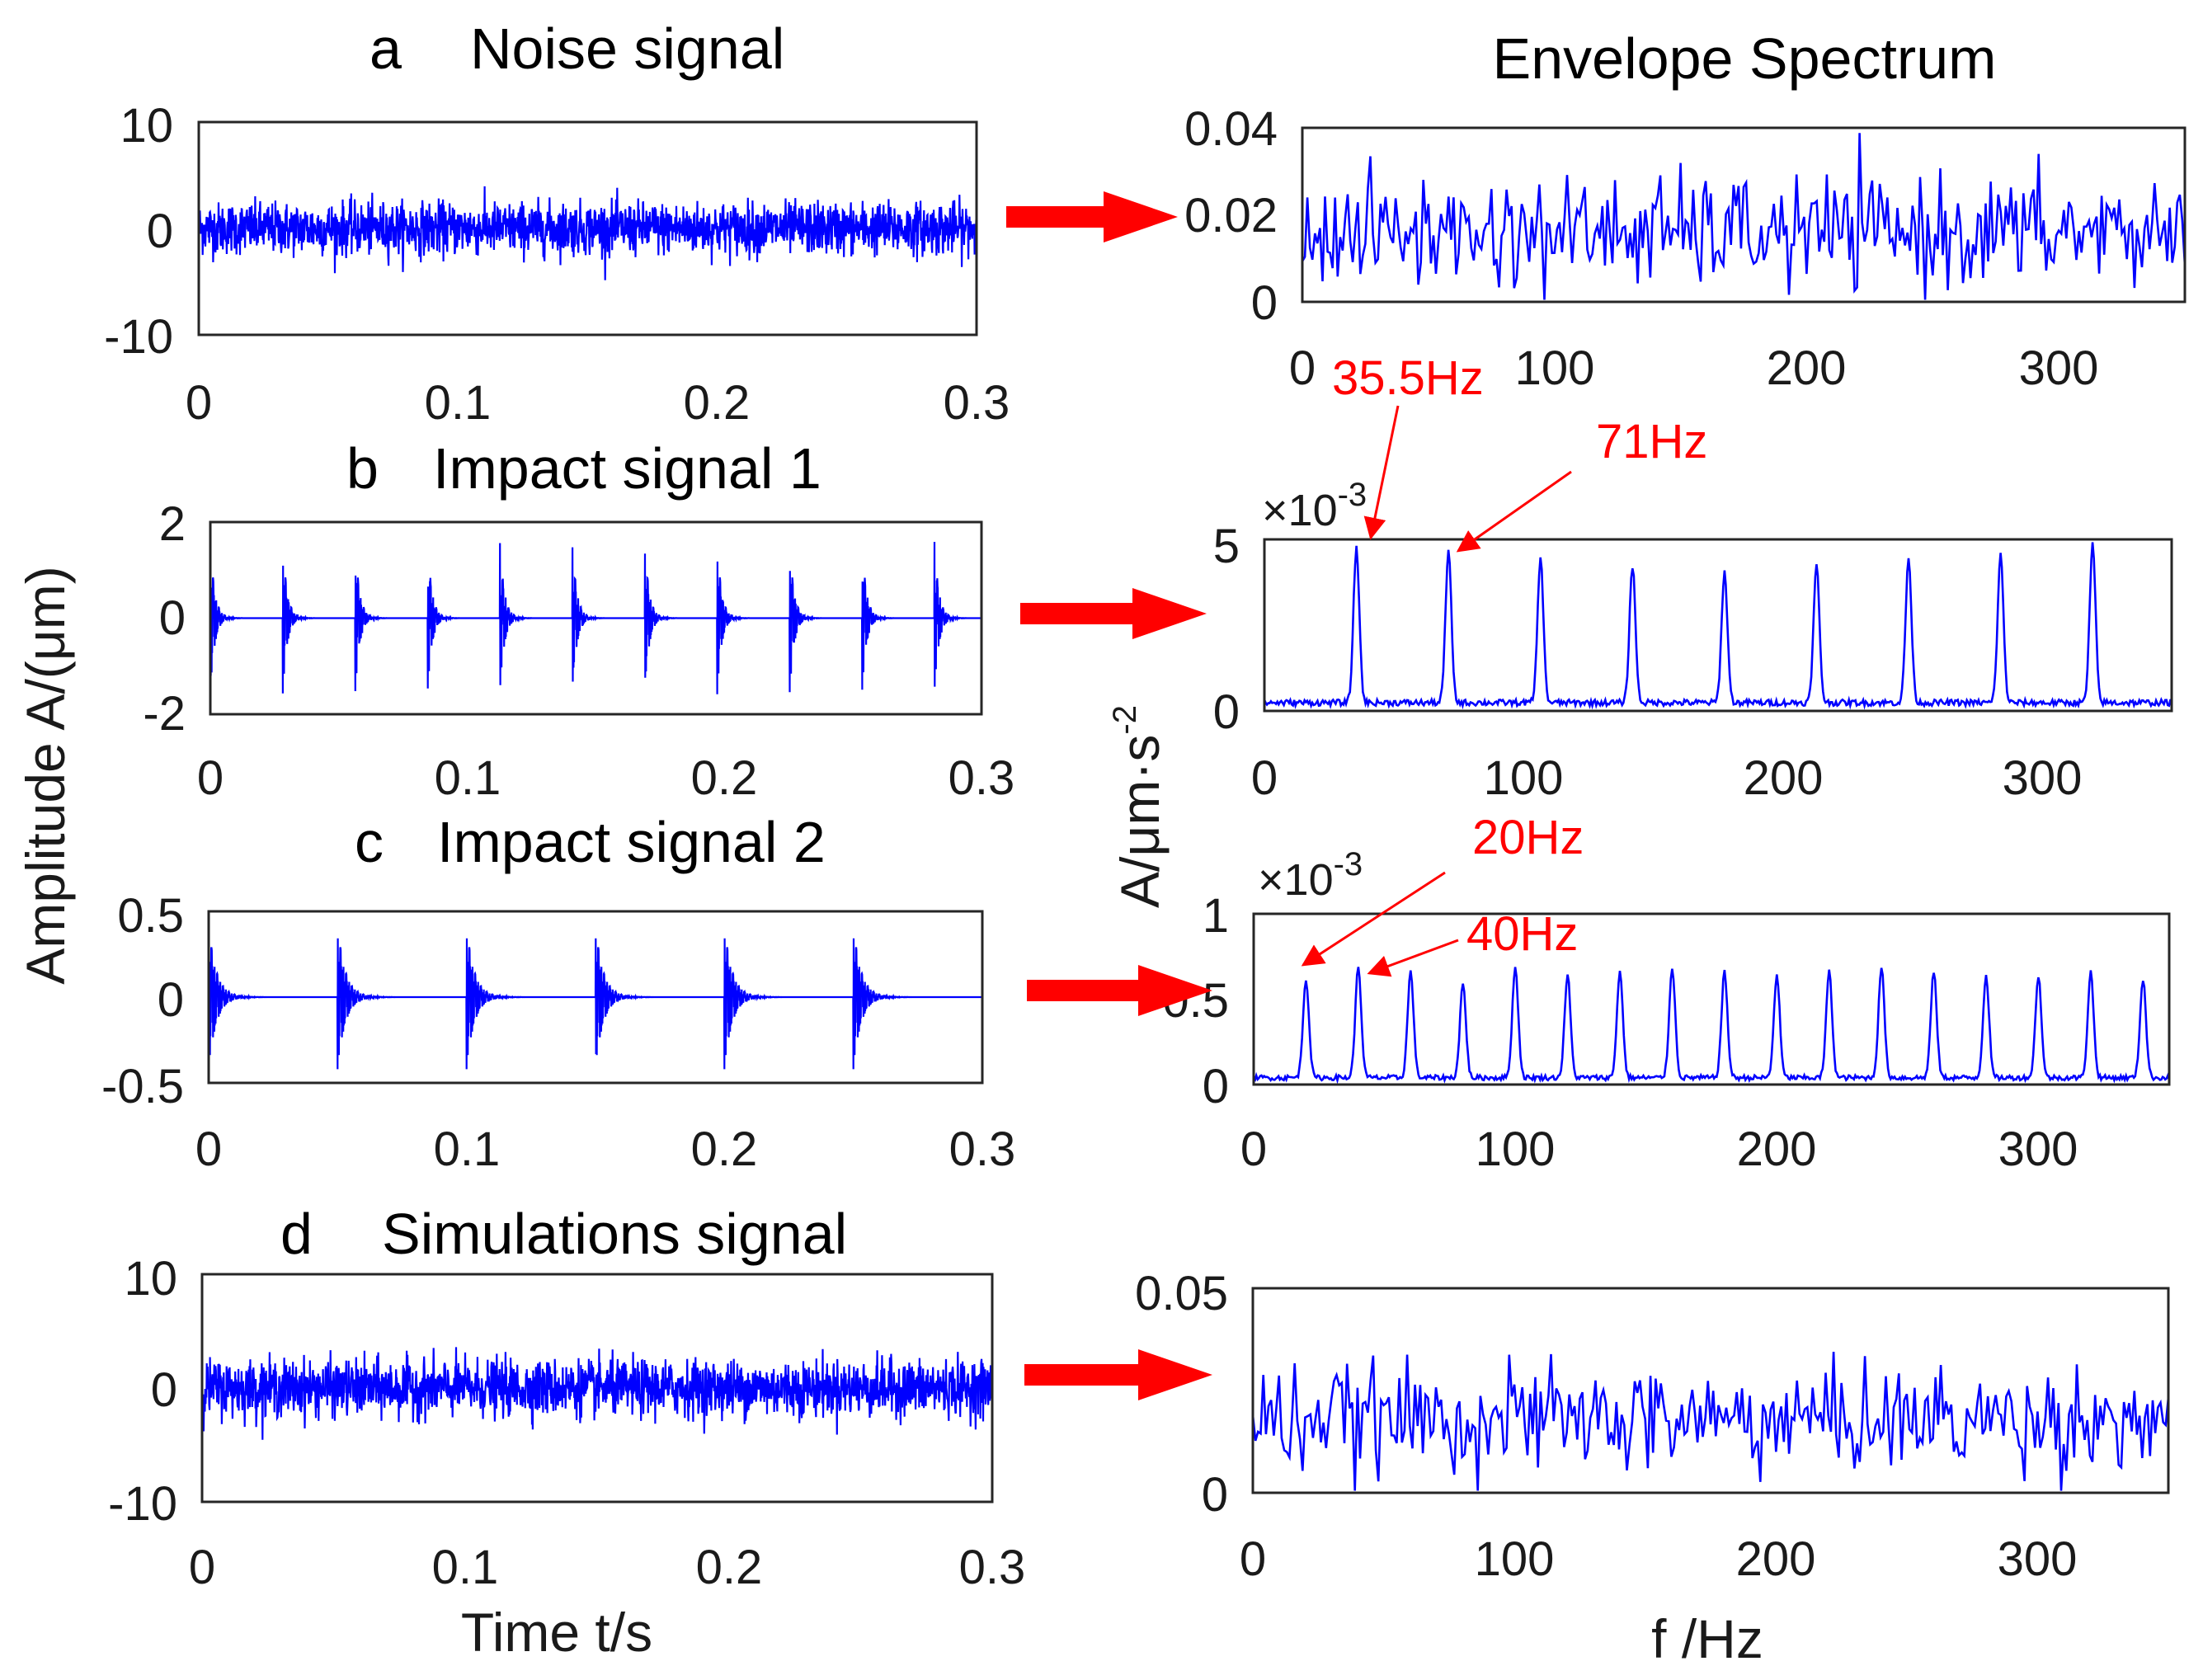  I want to click on x-tick-label: 0.3, so click(982, 778).